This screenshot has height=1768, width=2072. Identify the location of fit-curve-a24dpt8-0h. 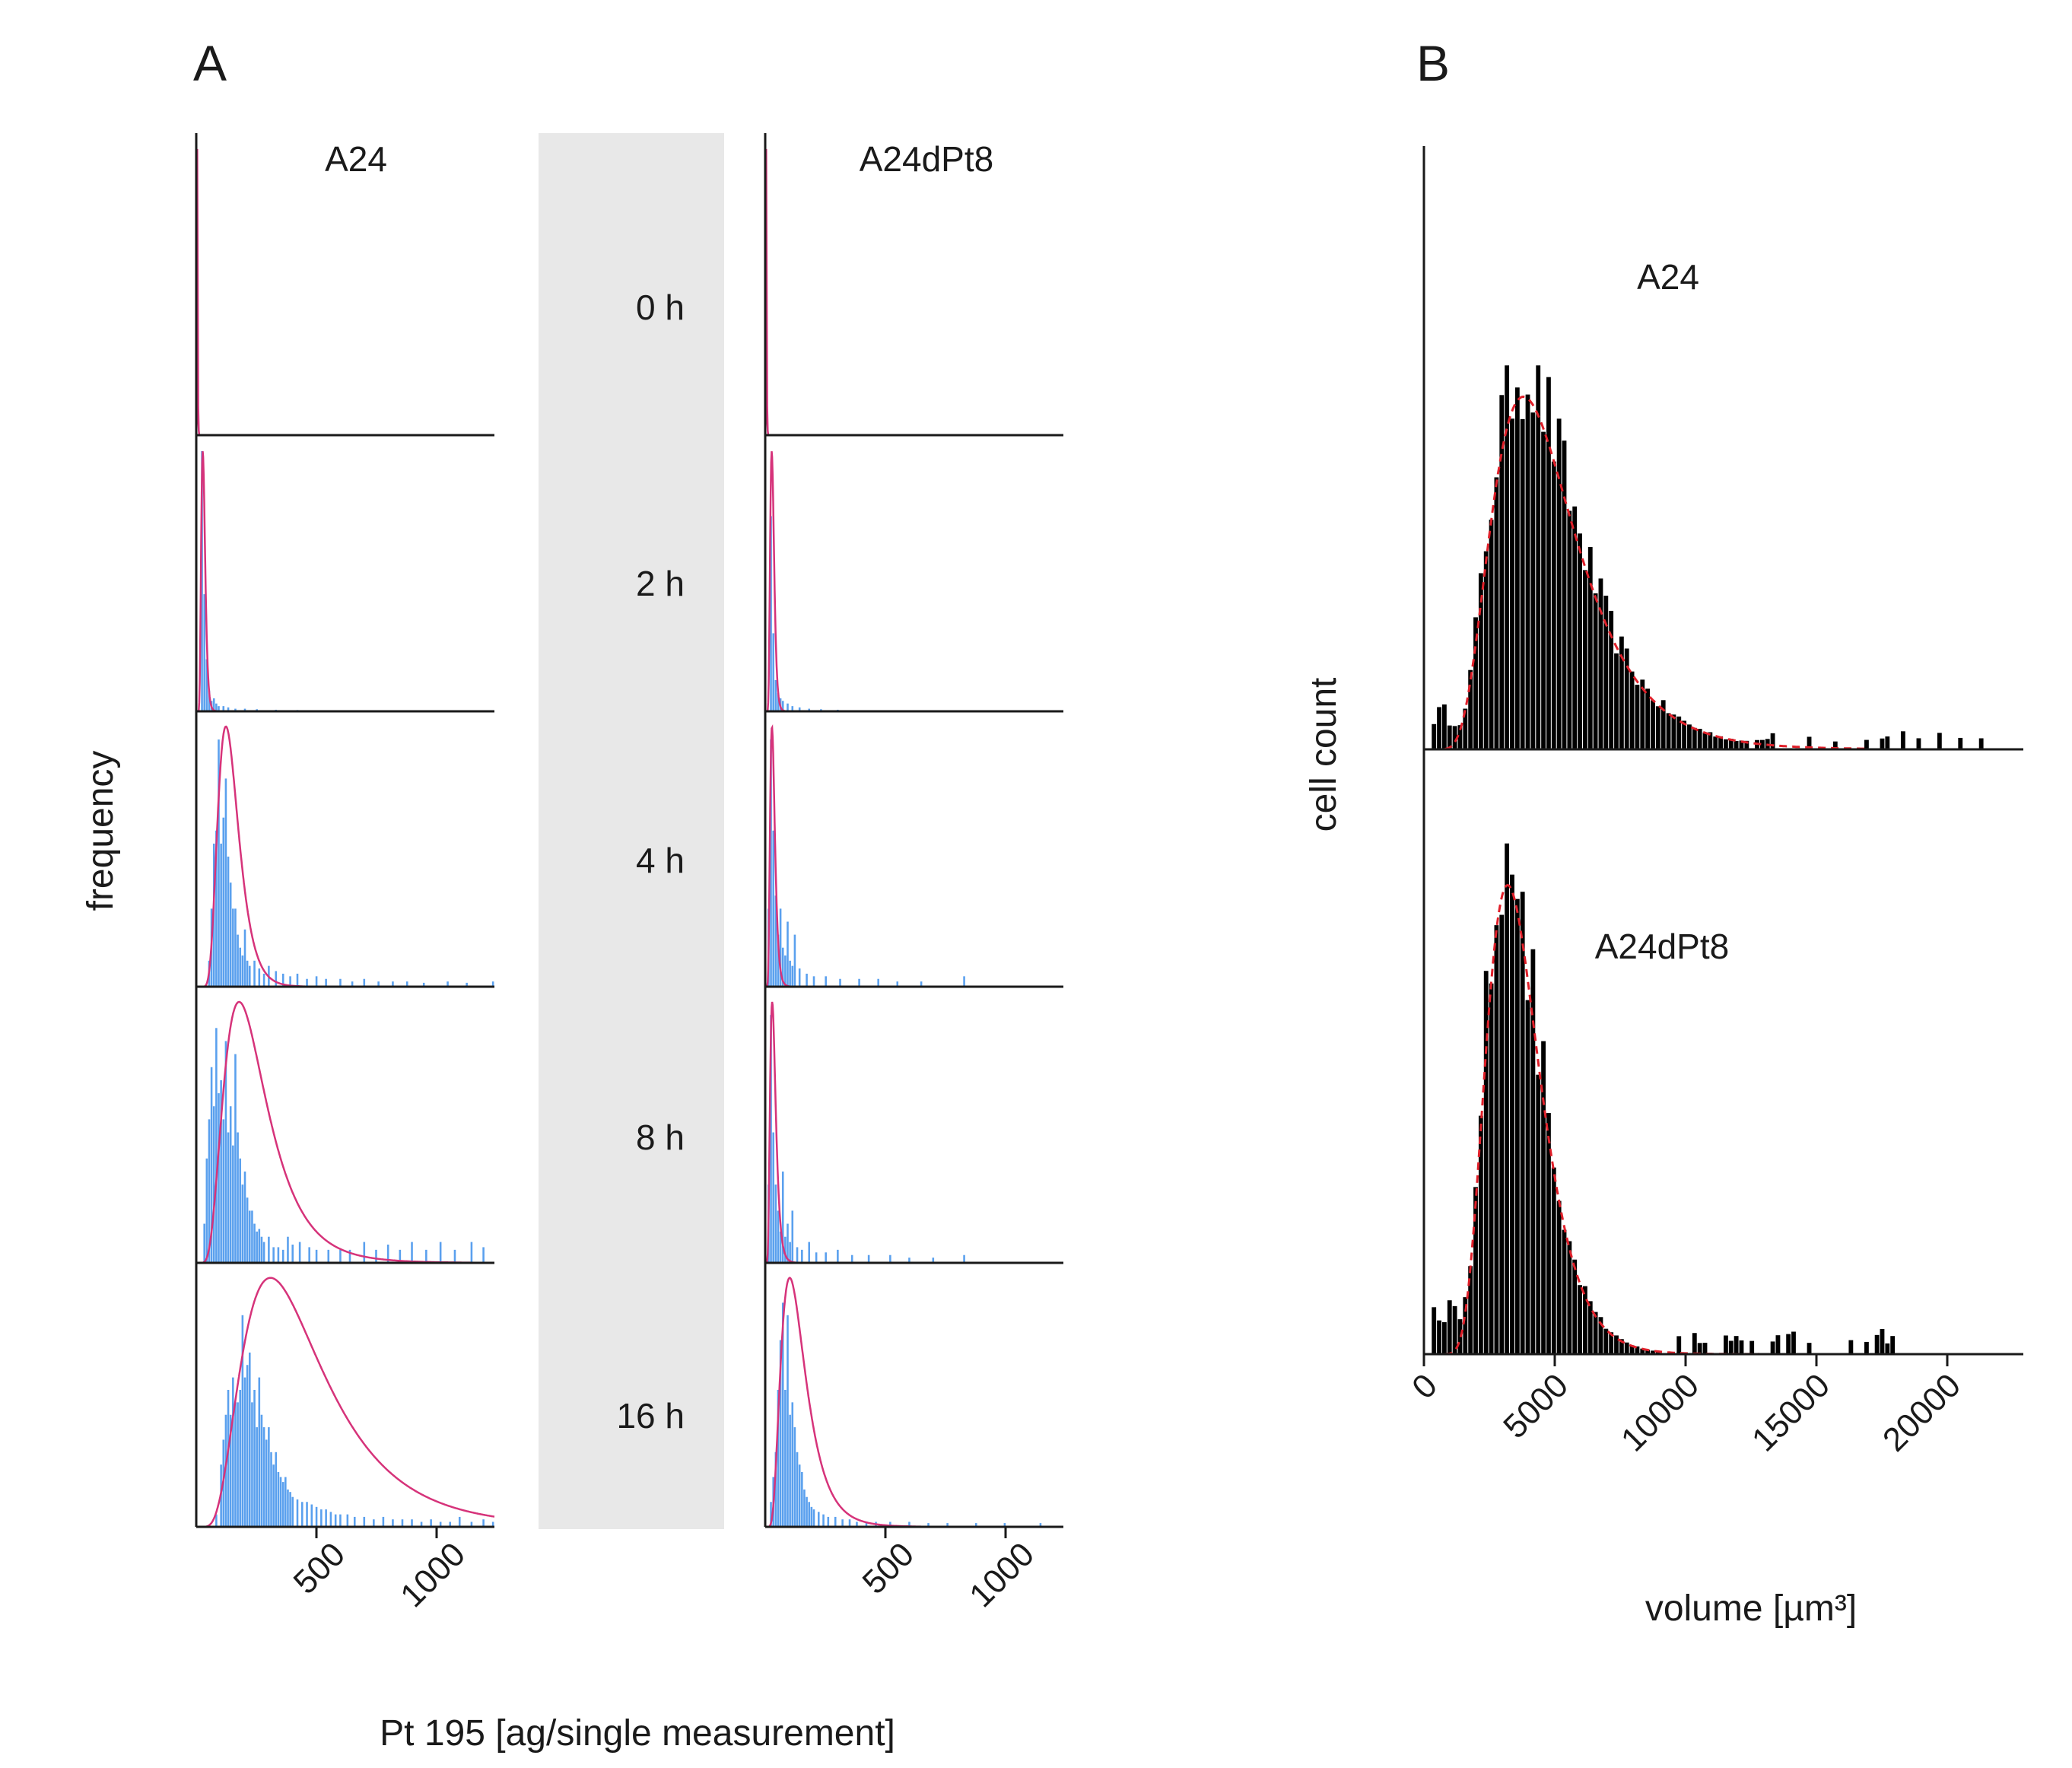
(913, 292).